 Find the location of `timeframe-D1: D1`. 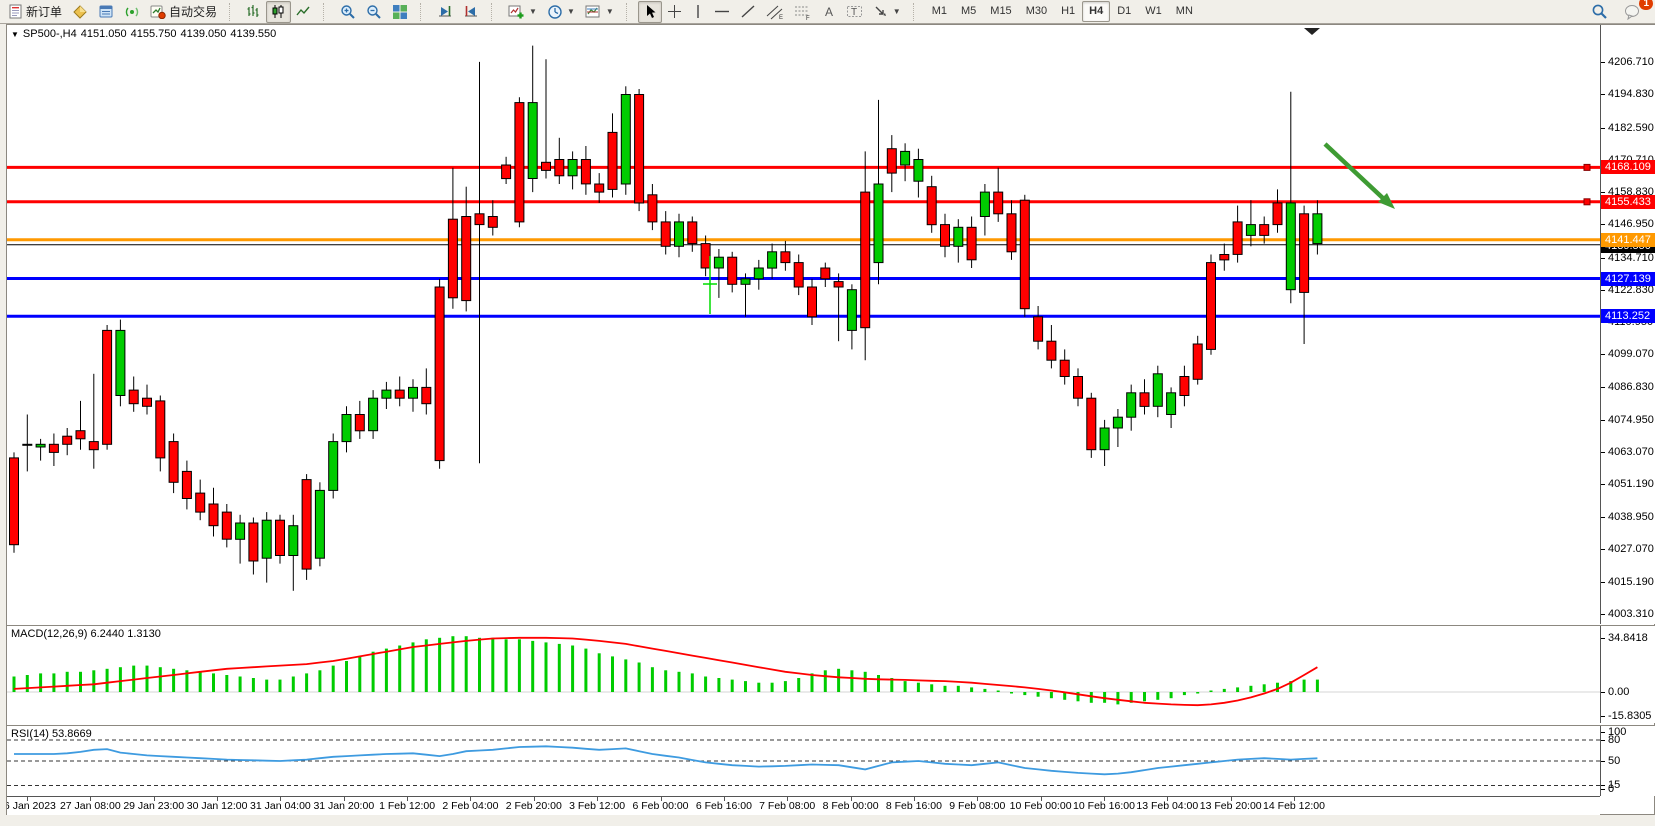

timeframe-D1: D1 is located at coordinates (1124, 11).